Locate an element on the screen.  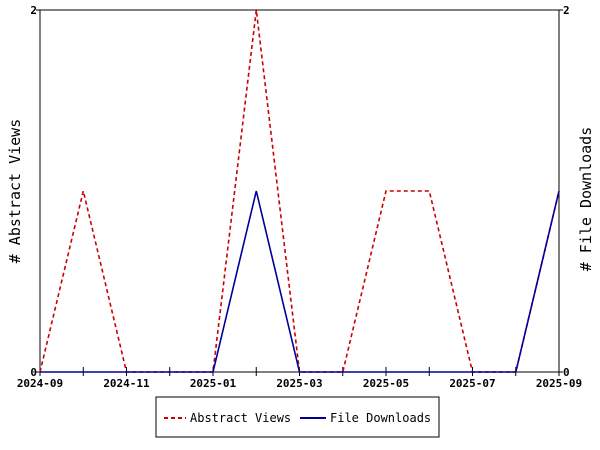
legend: Abstract Views File Downloads is located at coordinates (297, 417).